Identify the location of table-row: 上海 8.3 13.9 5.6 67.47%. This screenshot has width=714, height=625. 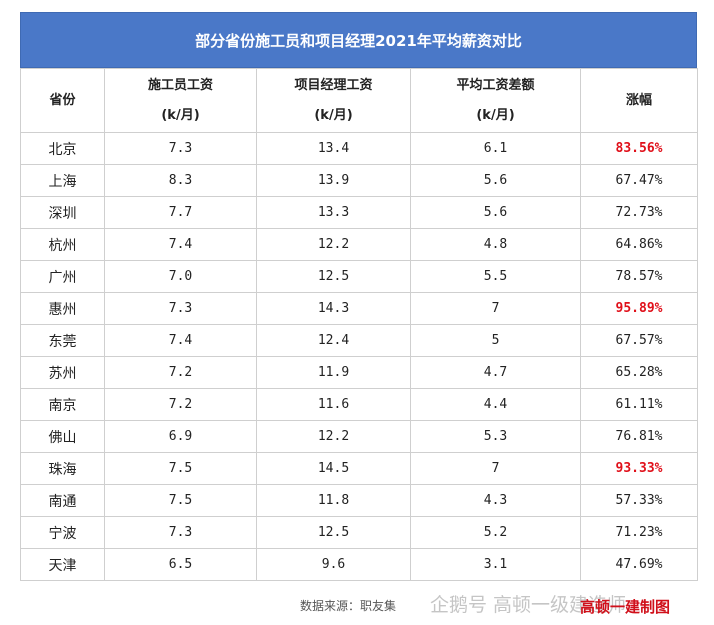
(359, 180).